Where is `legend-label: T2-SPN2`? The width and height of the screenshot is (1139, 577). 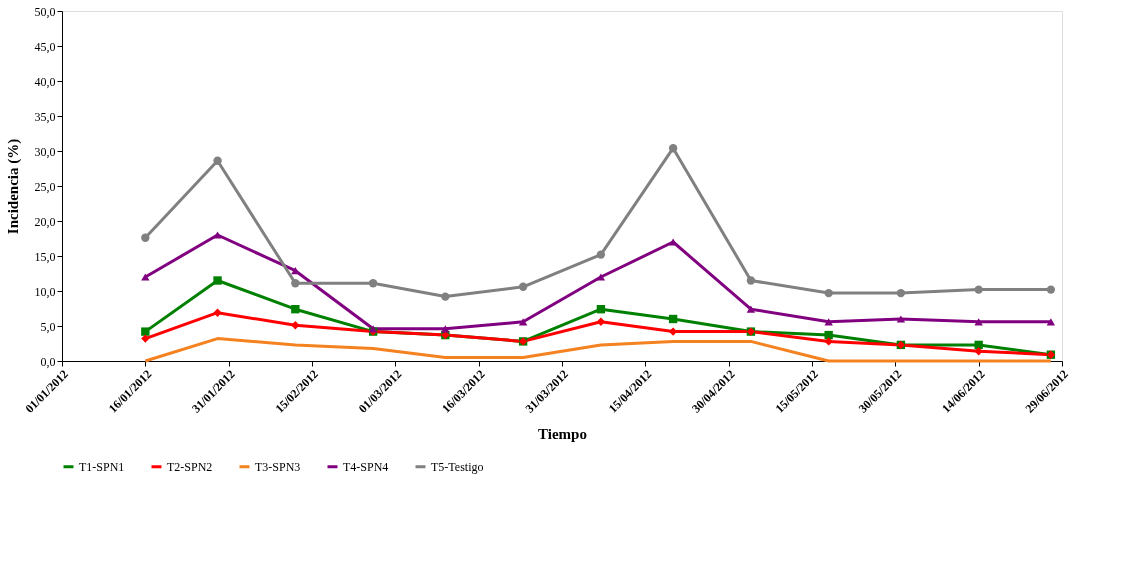
legend-label: T2-SPN2 is located at coordinates (190, 466).